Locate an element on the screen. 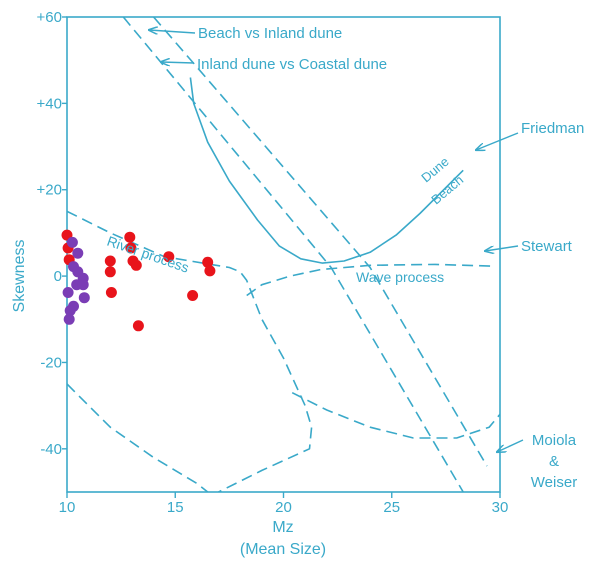 The image size is (602, 563). Moiola-Weiser-line is located at coordinates (395, 415).